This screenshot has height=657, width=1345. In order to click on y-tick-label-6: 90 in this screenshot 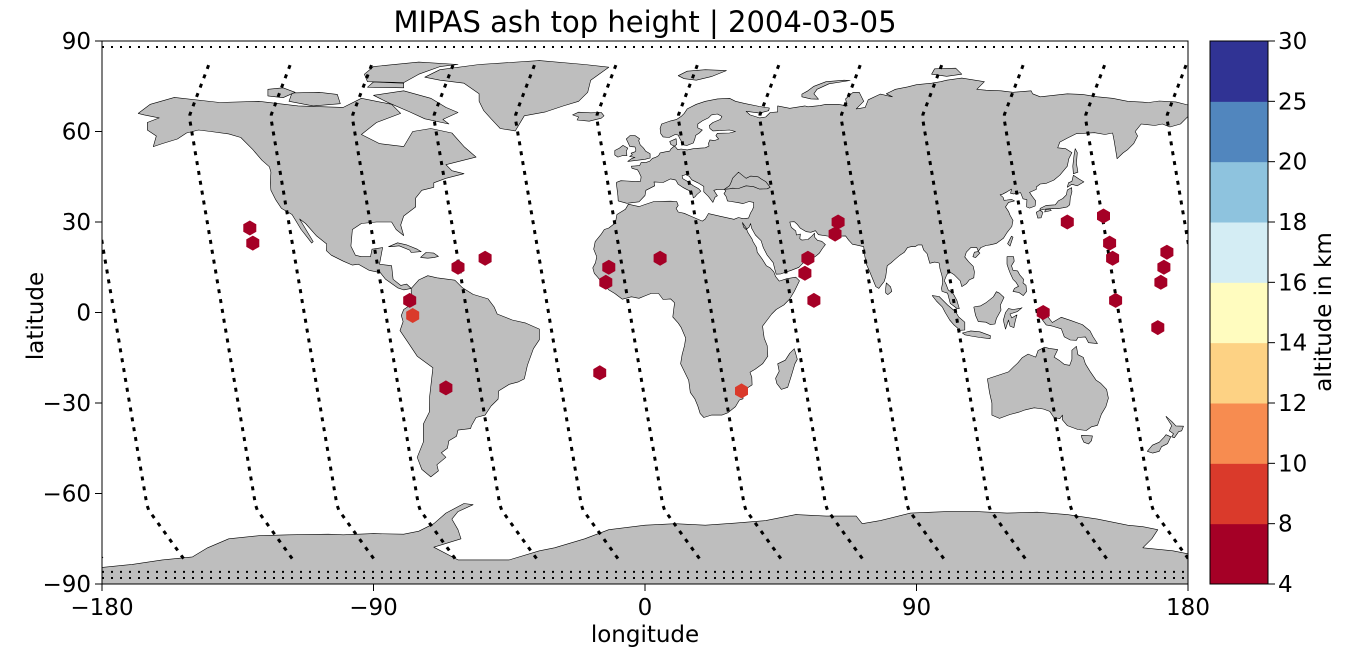, I will do `click(76, 42)`.